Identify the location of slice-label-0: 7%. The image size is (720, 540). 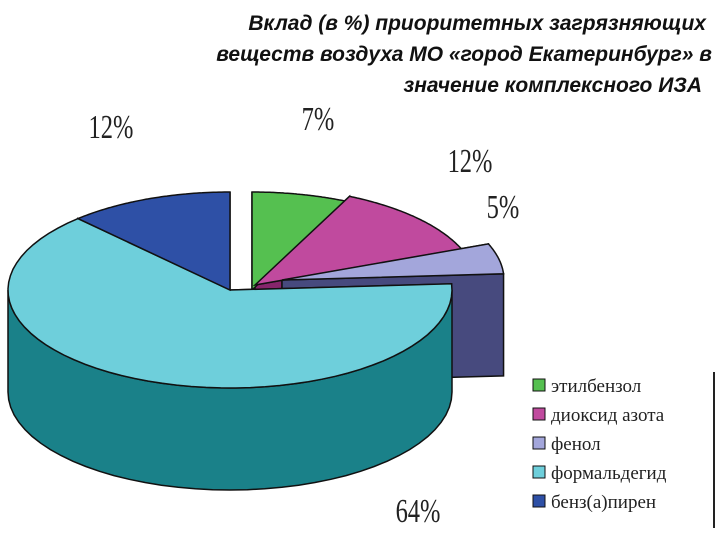
(318, 119).